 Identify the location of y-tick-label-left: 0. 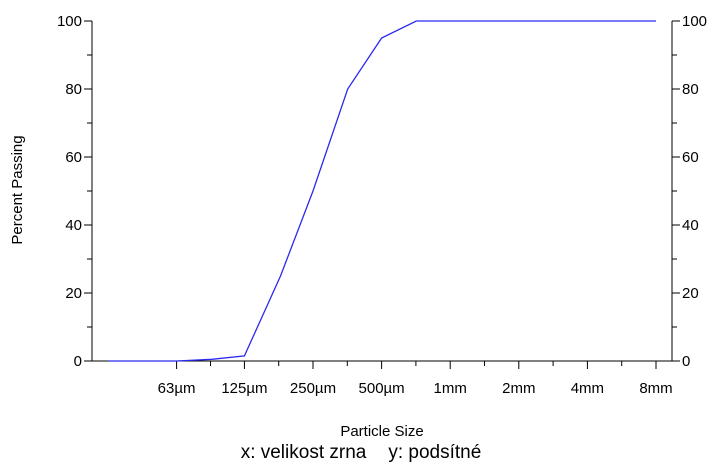
(78, 361).